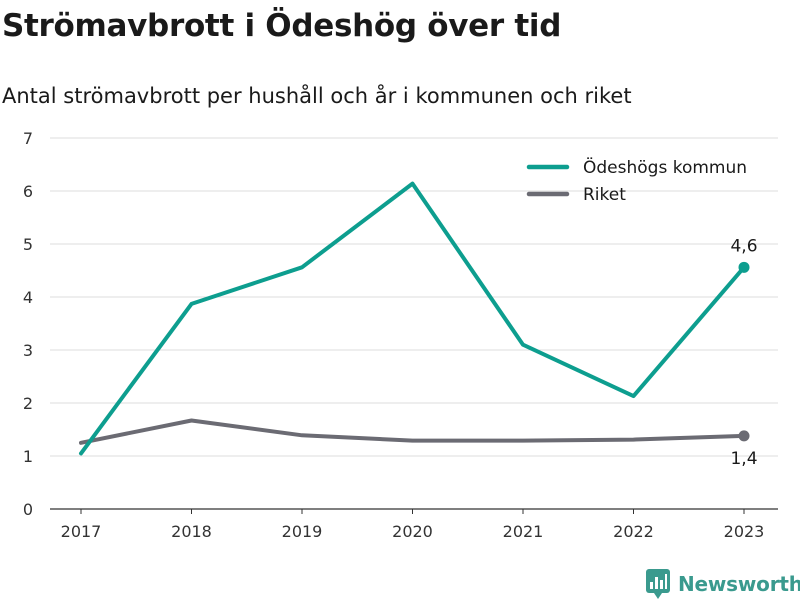 The image size is (800, 600). I want to click on x-axis: 2017 2018 2019 2020 2021 2022 2023, so click(414, 524).